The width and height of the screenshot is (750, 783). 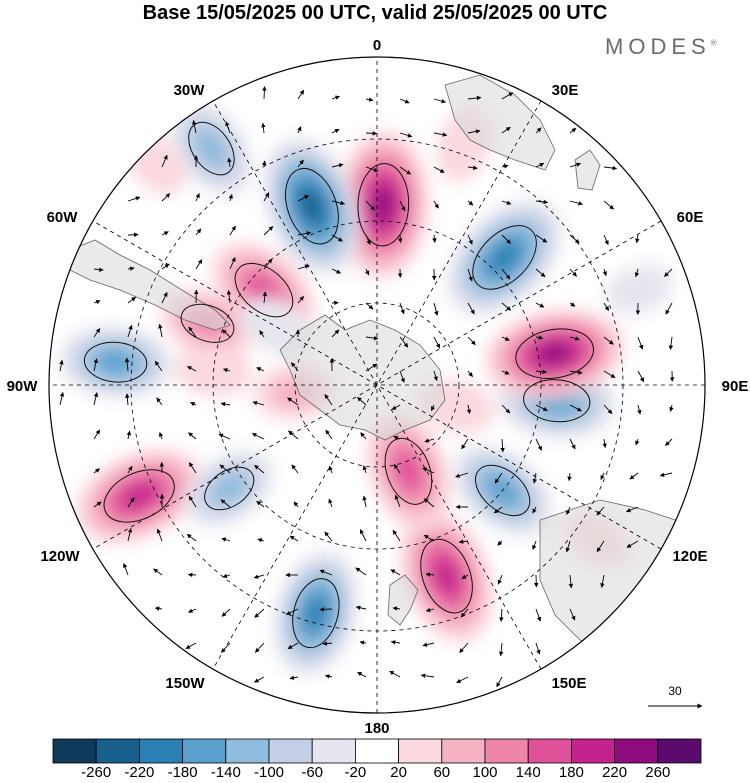 What do you see at coordinates (355, 772) in the screenshot?
I see `colorbar-tick-label: -20` at bounding box center [355, 772].